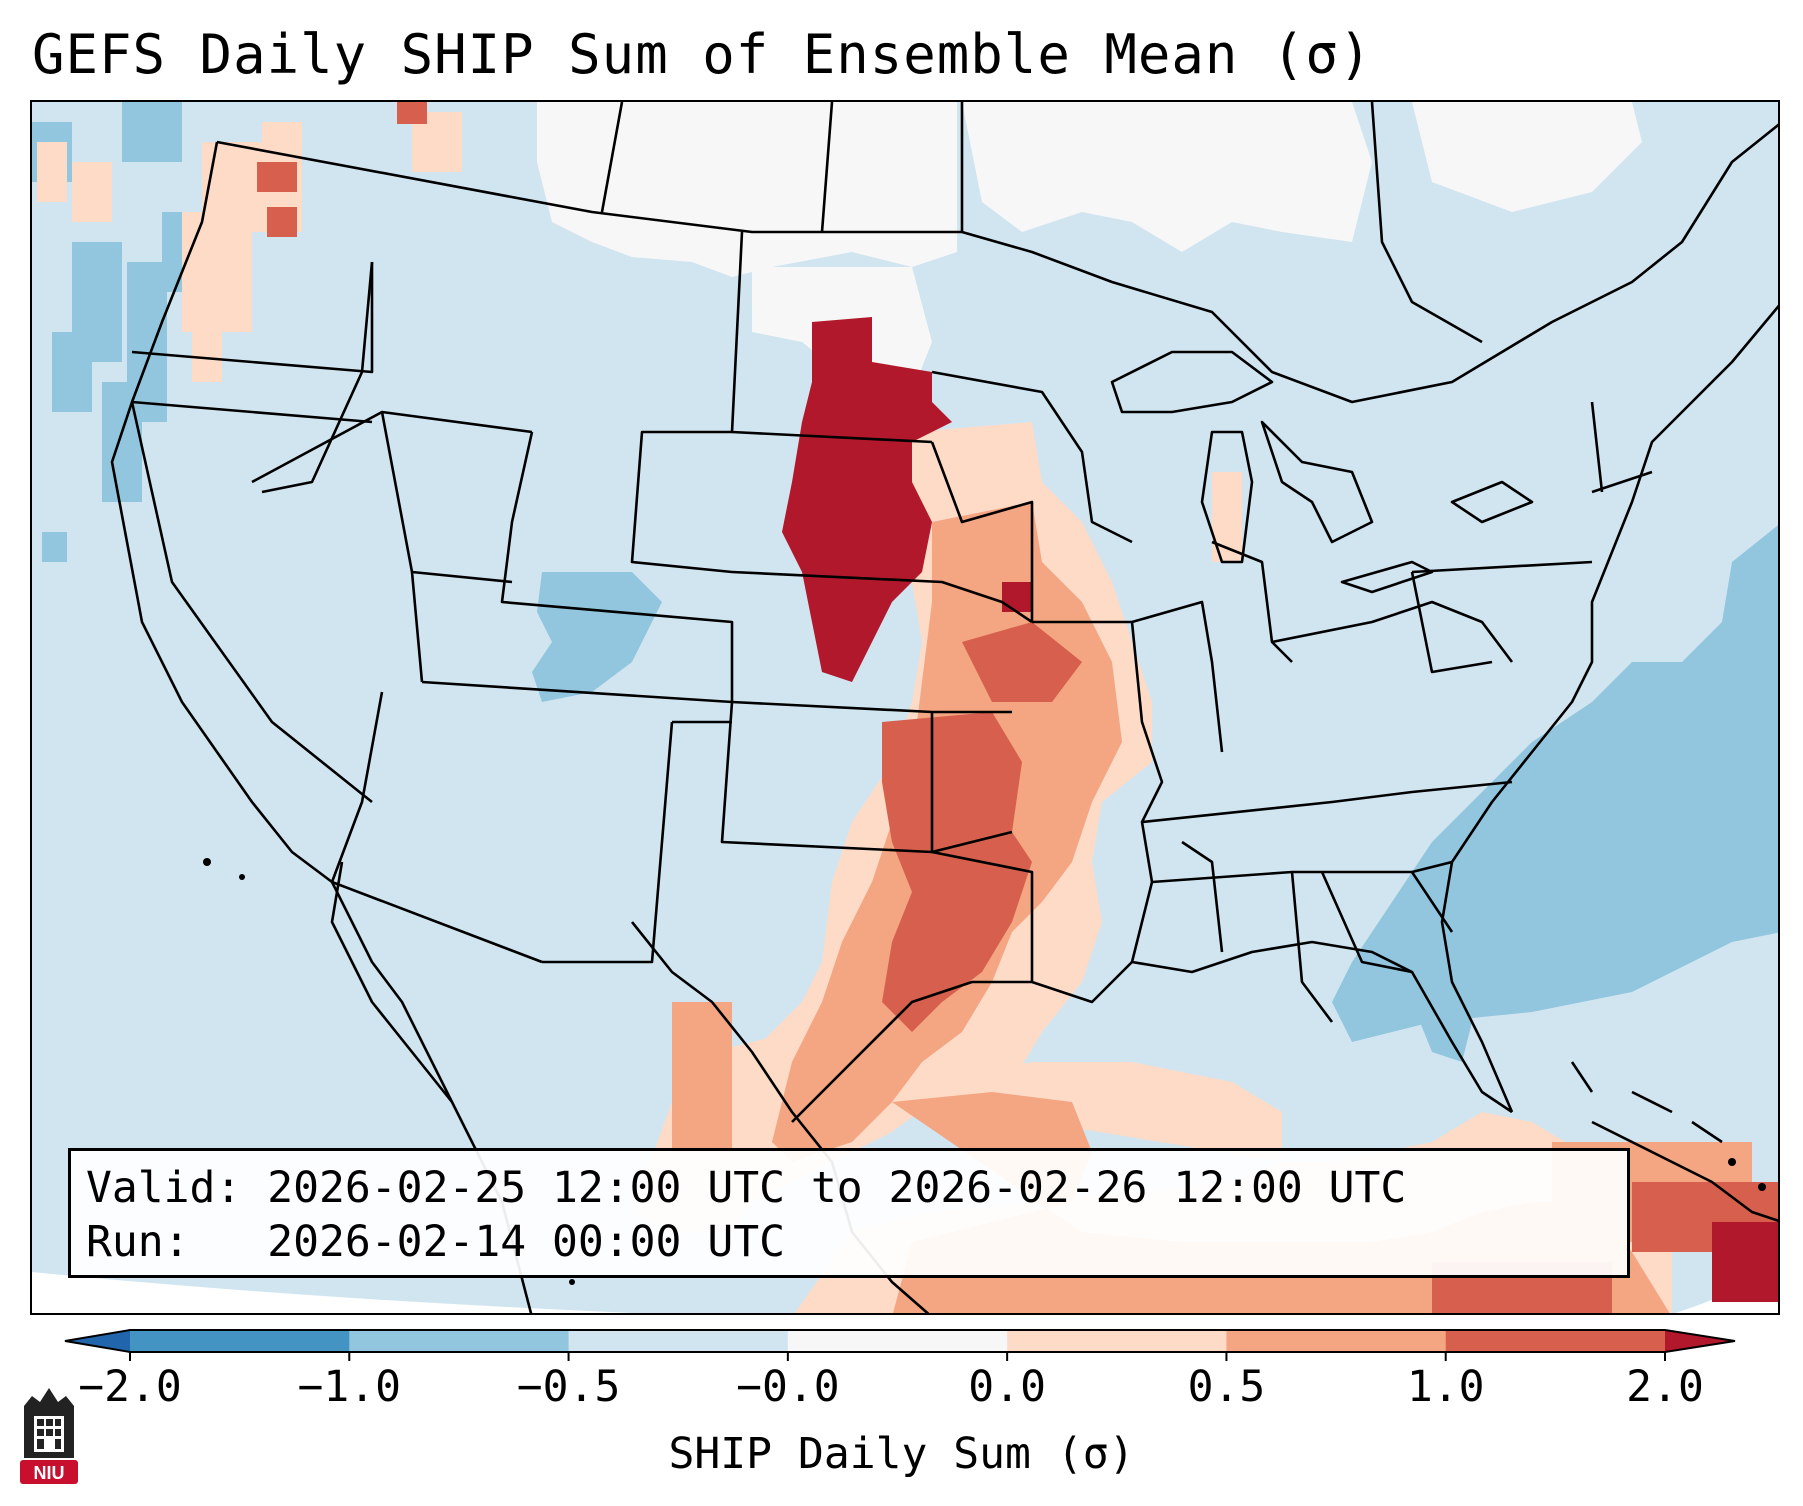 Image resolution: width=1803 pixels, height=1506 pixels. What do you see at coordinates (1007, 1387) in the screenshot?
I see `colorbar-tick-label: 0.0` at bounding box center [1007, 1387].